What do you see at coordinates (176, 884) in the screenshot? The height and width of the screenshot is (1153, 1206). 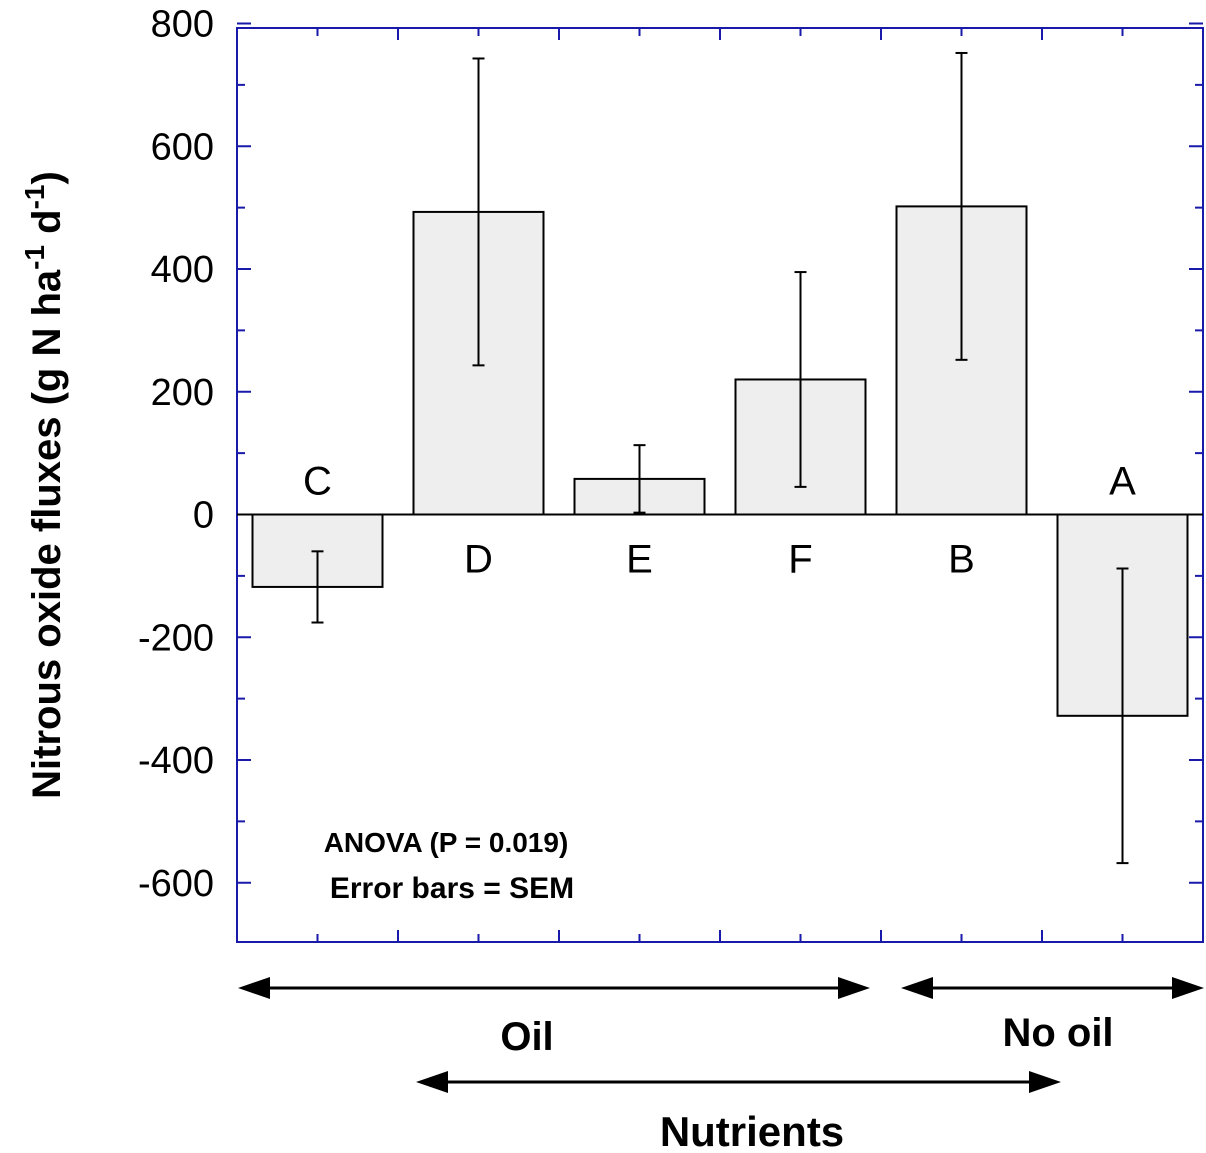 I see `y-tick-label: -600` at bounding box center [176, 884].